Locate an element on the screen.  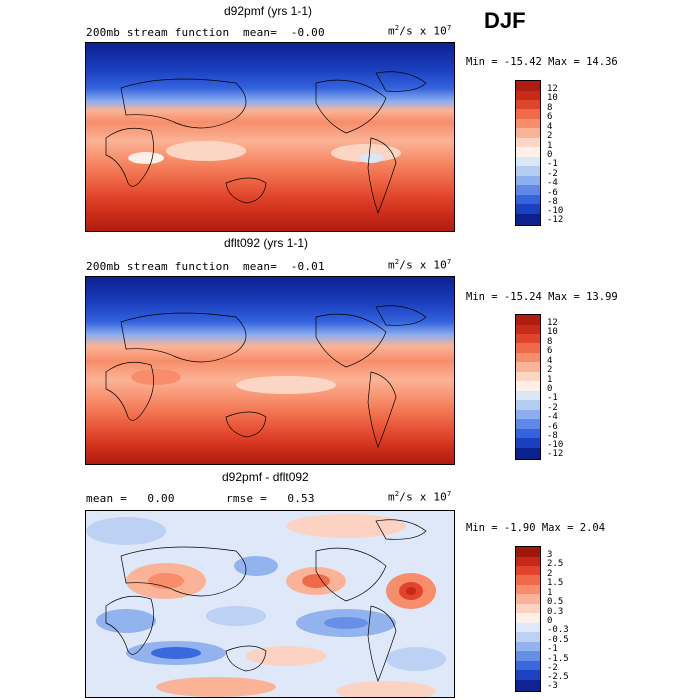
panel1-tick: -10 is located at coordinates (555, 211).